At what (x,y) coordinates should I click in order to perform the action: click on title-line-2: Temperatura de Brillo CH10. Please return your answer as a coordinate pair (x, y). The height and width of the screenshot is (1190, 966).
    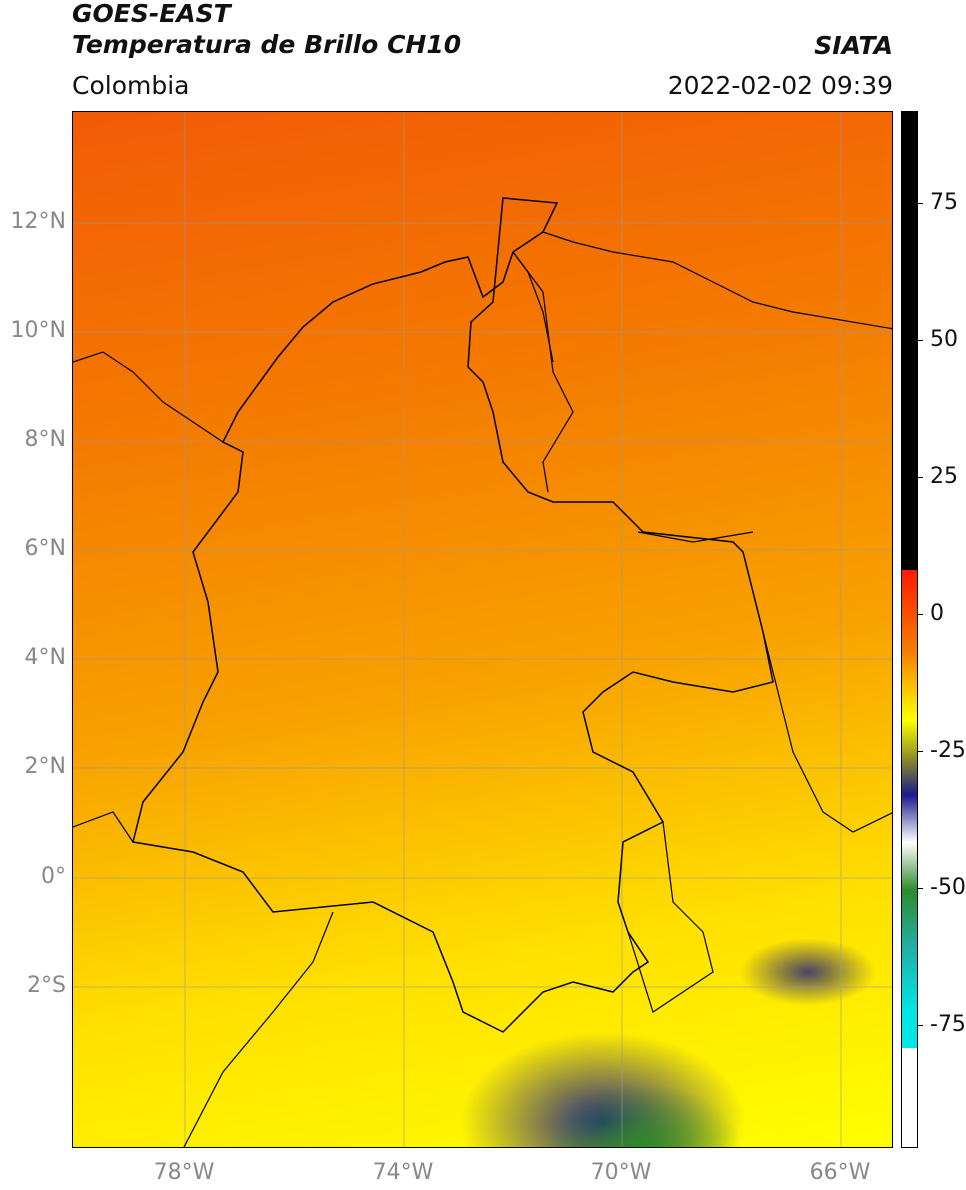
    Looking at the image, I should click on (267, 44).